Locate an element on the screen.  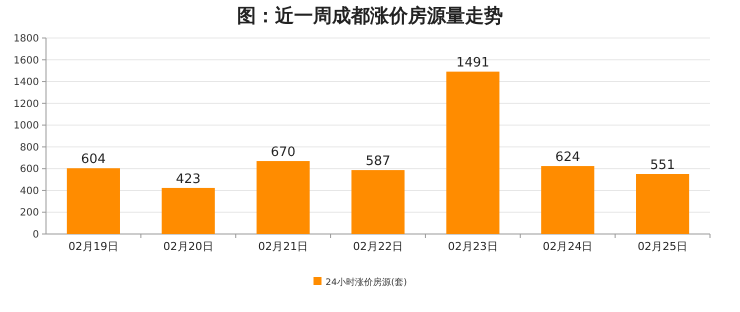
x-tick-label: 02月19日 is located at coordinates (93, 246).